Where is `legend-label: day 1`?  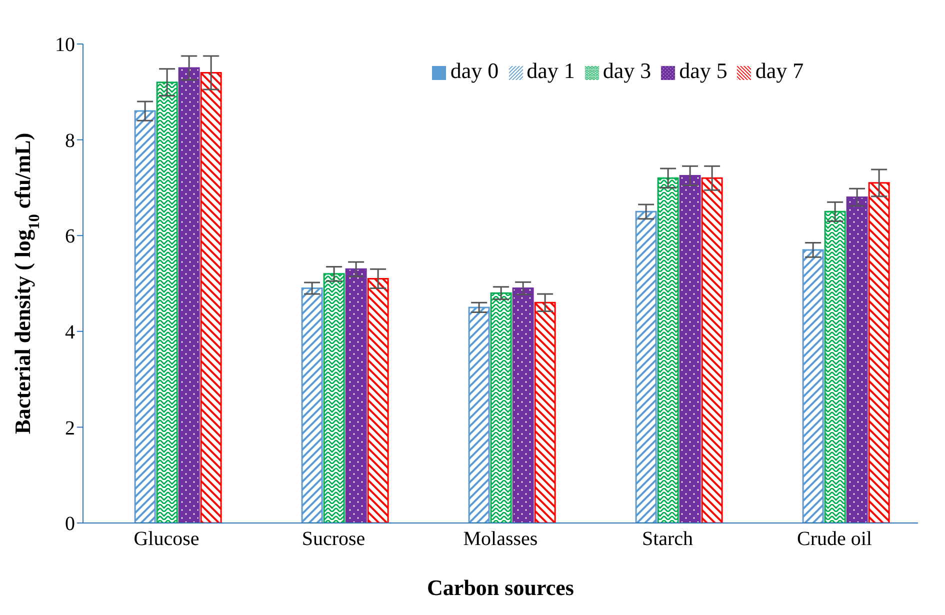
legend-label: day 1 is located at coordinates (550, 70).